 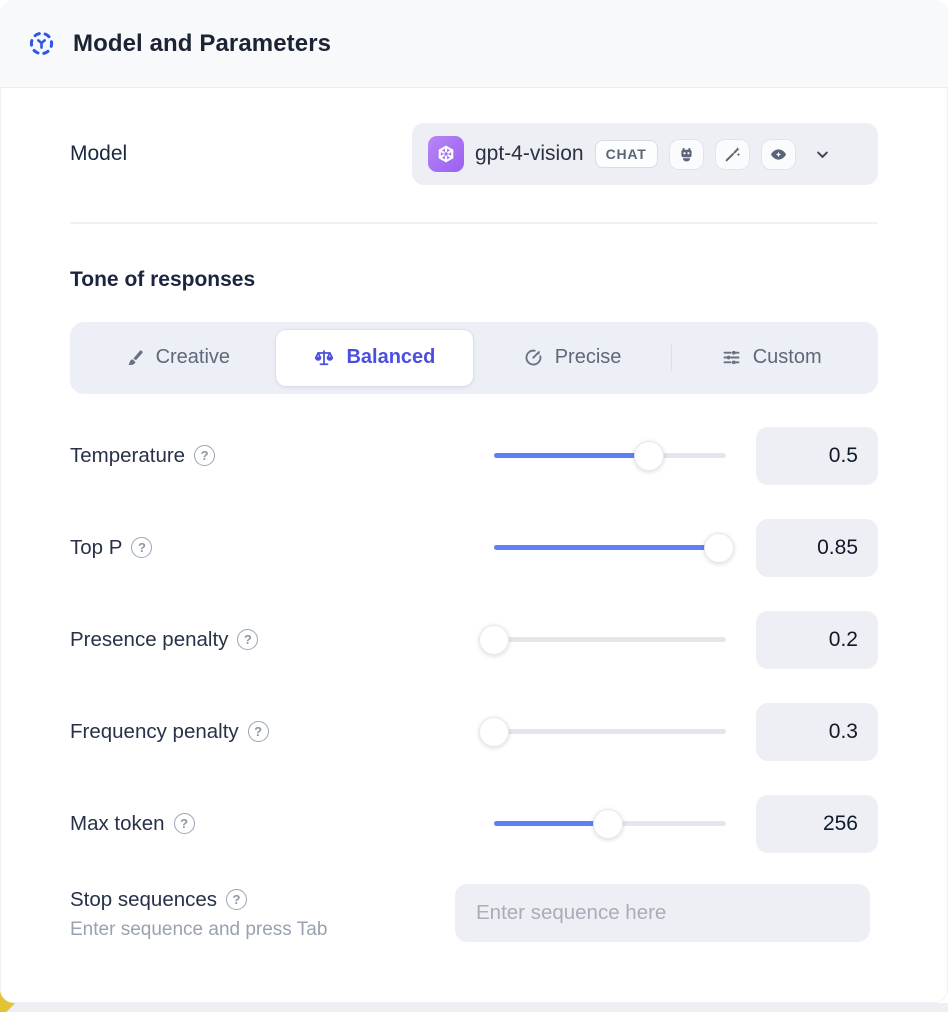 I want to click on stop-sequences-helper: Enter sequence and press Tab, so click(x=199, y=929).